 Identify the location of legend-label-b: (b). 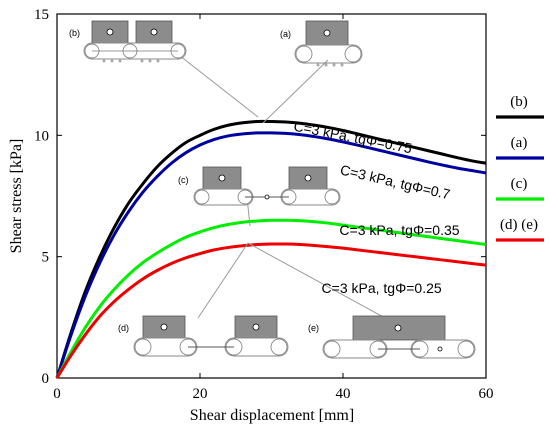
(519, 102).